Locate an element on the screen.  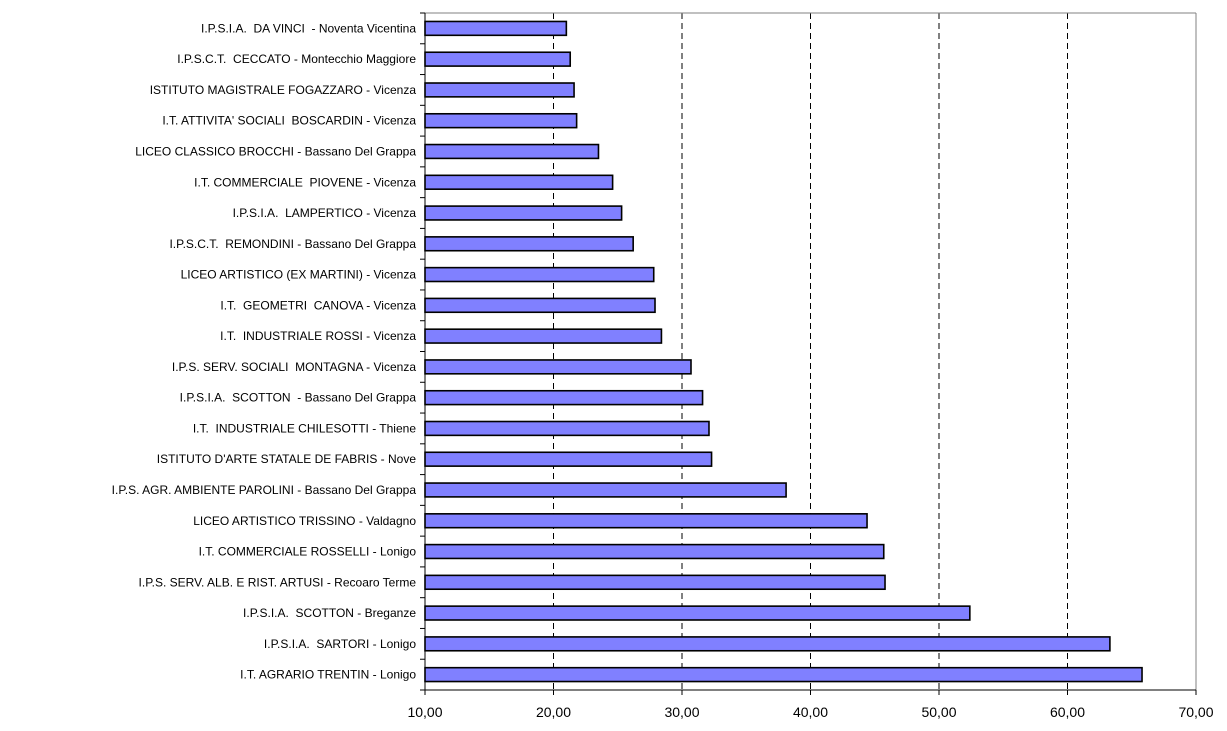
category-label: I.T. COMMERCIALE PIOVENE - Vicenza is located at coordinates (305, 182).